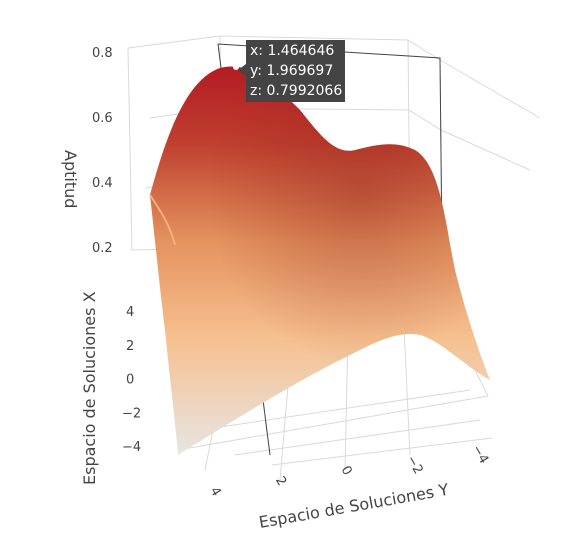 Image resolution: width=565 pixels, height=550 pixels. What do you see at coordinates (215, 492) in the screenshot?
I see `y-tick-label: 4` at bounding box center [215, 492].